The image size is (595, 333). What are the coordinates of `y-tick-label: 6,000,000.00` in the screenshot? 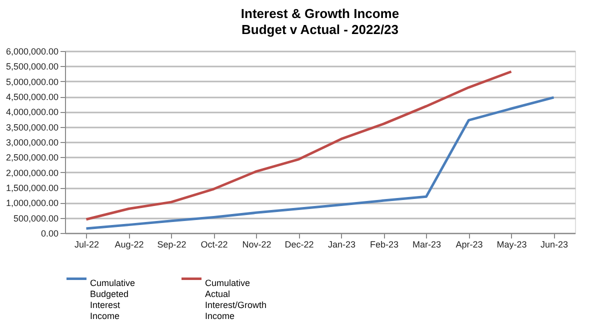 It's located at (32, 51).